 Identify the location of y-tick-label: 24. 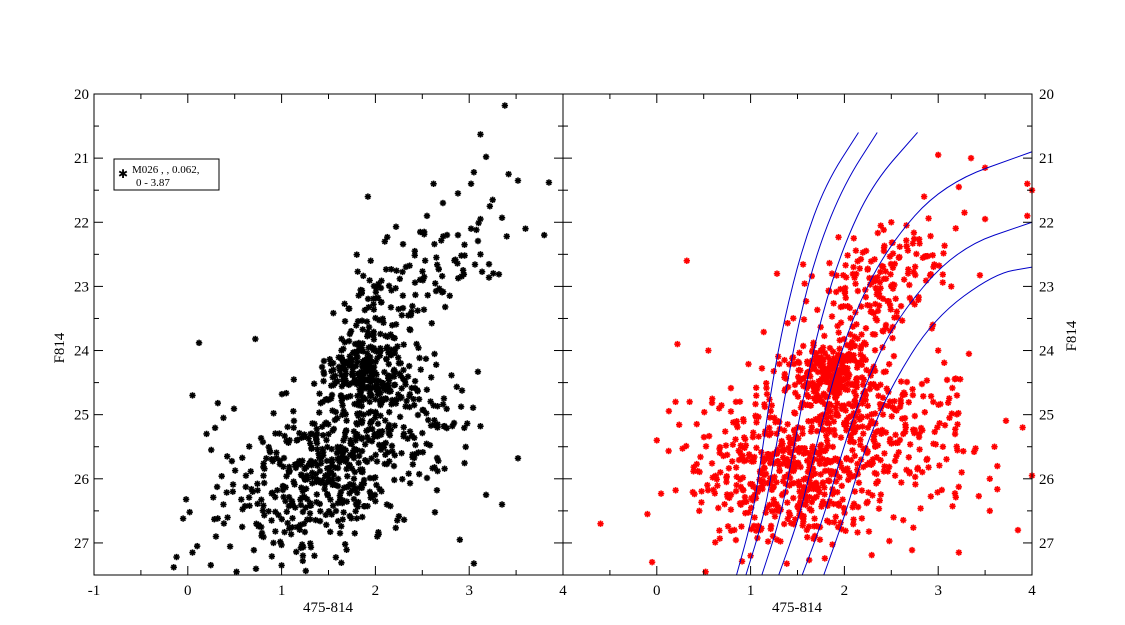
(1047, 352).